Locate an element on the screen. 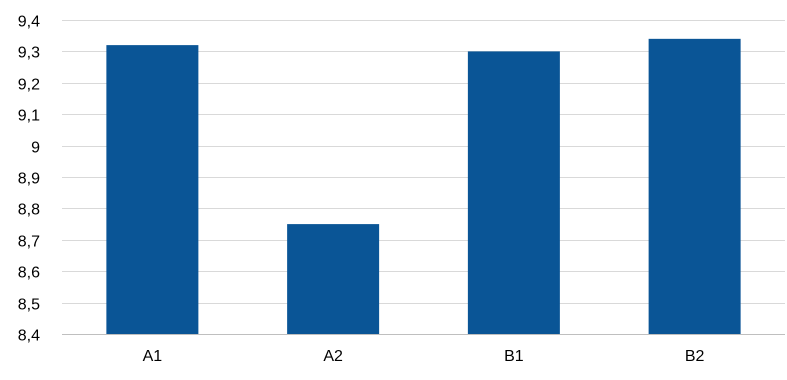 This screenshot has width=787, height=380. bar-b1 is located at coordinates (513, 193).